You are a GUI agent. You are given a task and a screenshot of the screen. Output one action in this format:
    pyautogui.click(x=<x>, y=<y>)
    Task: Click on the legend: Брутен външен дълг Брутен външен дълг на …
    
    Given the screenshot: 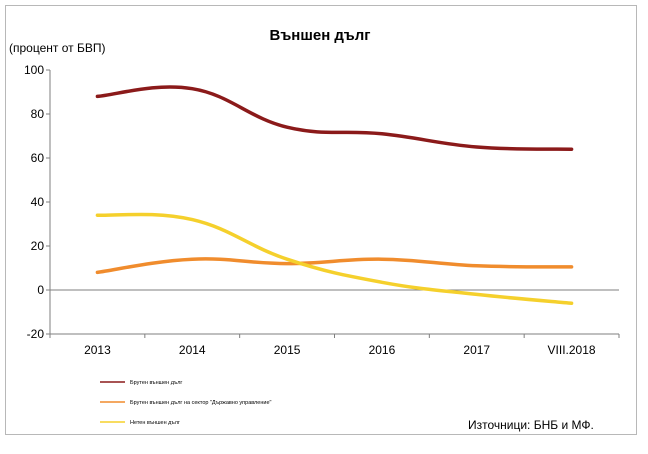 What is the action you would take?
    pyautogui.click(x=185, y=403)
    